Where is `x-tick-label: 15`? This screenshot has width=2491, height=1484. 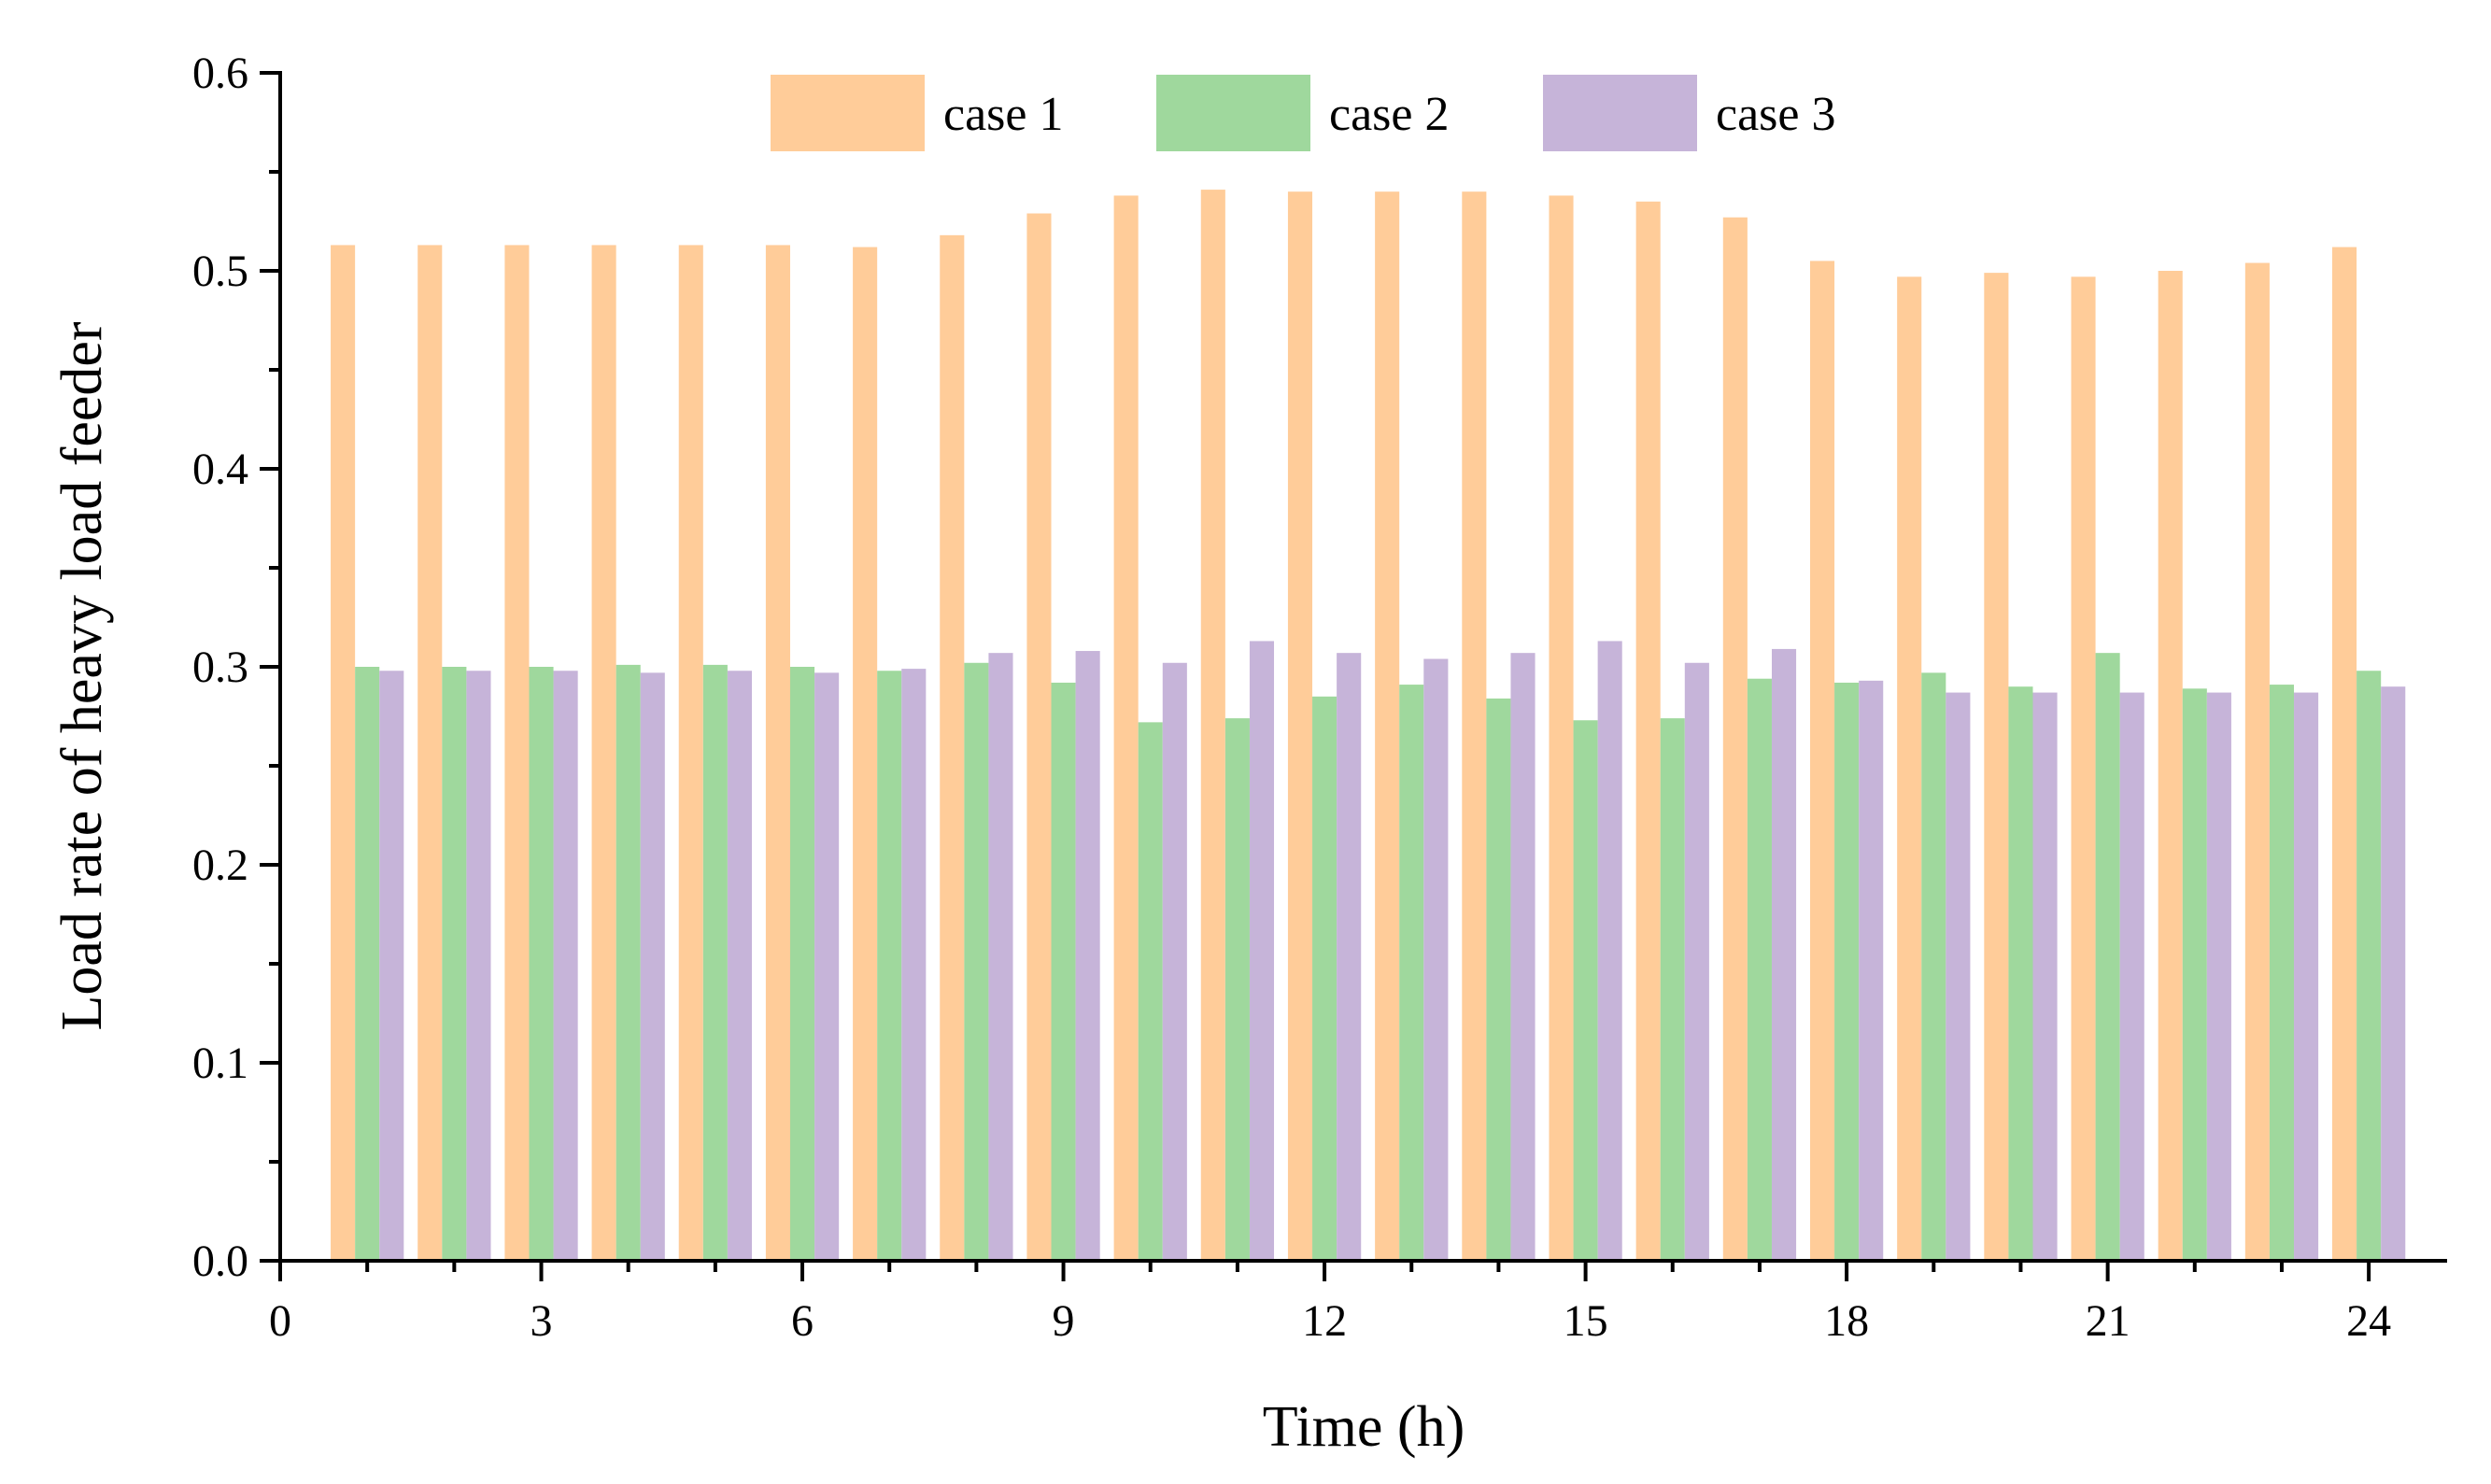
x-tick-label: 15 is located at coordinates (1586, 1321).